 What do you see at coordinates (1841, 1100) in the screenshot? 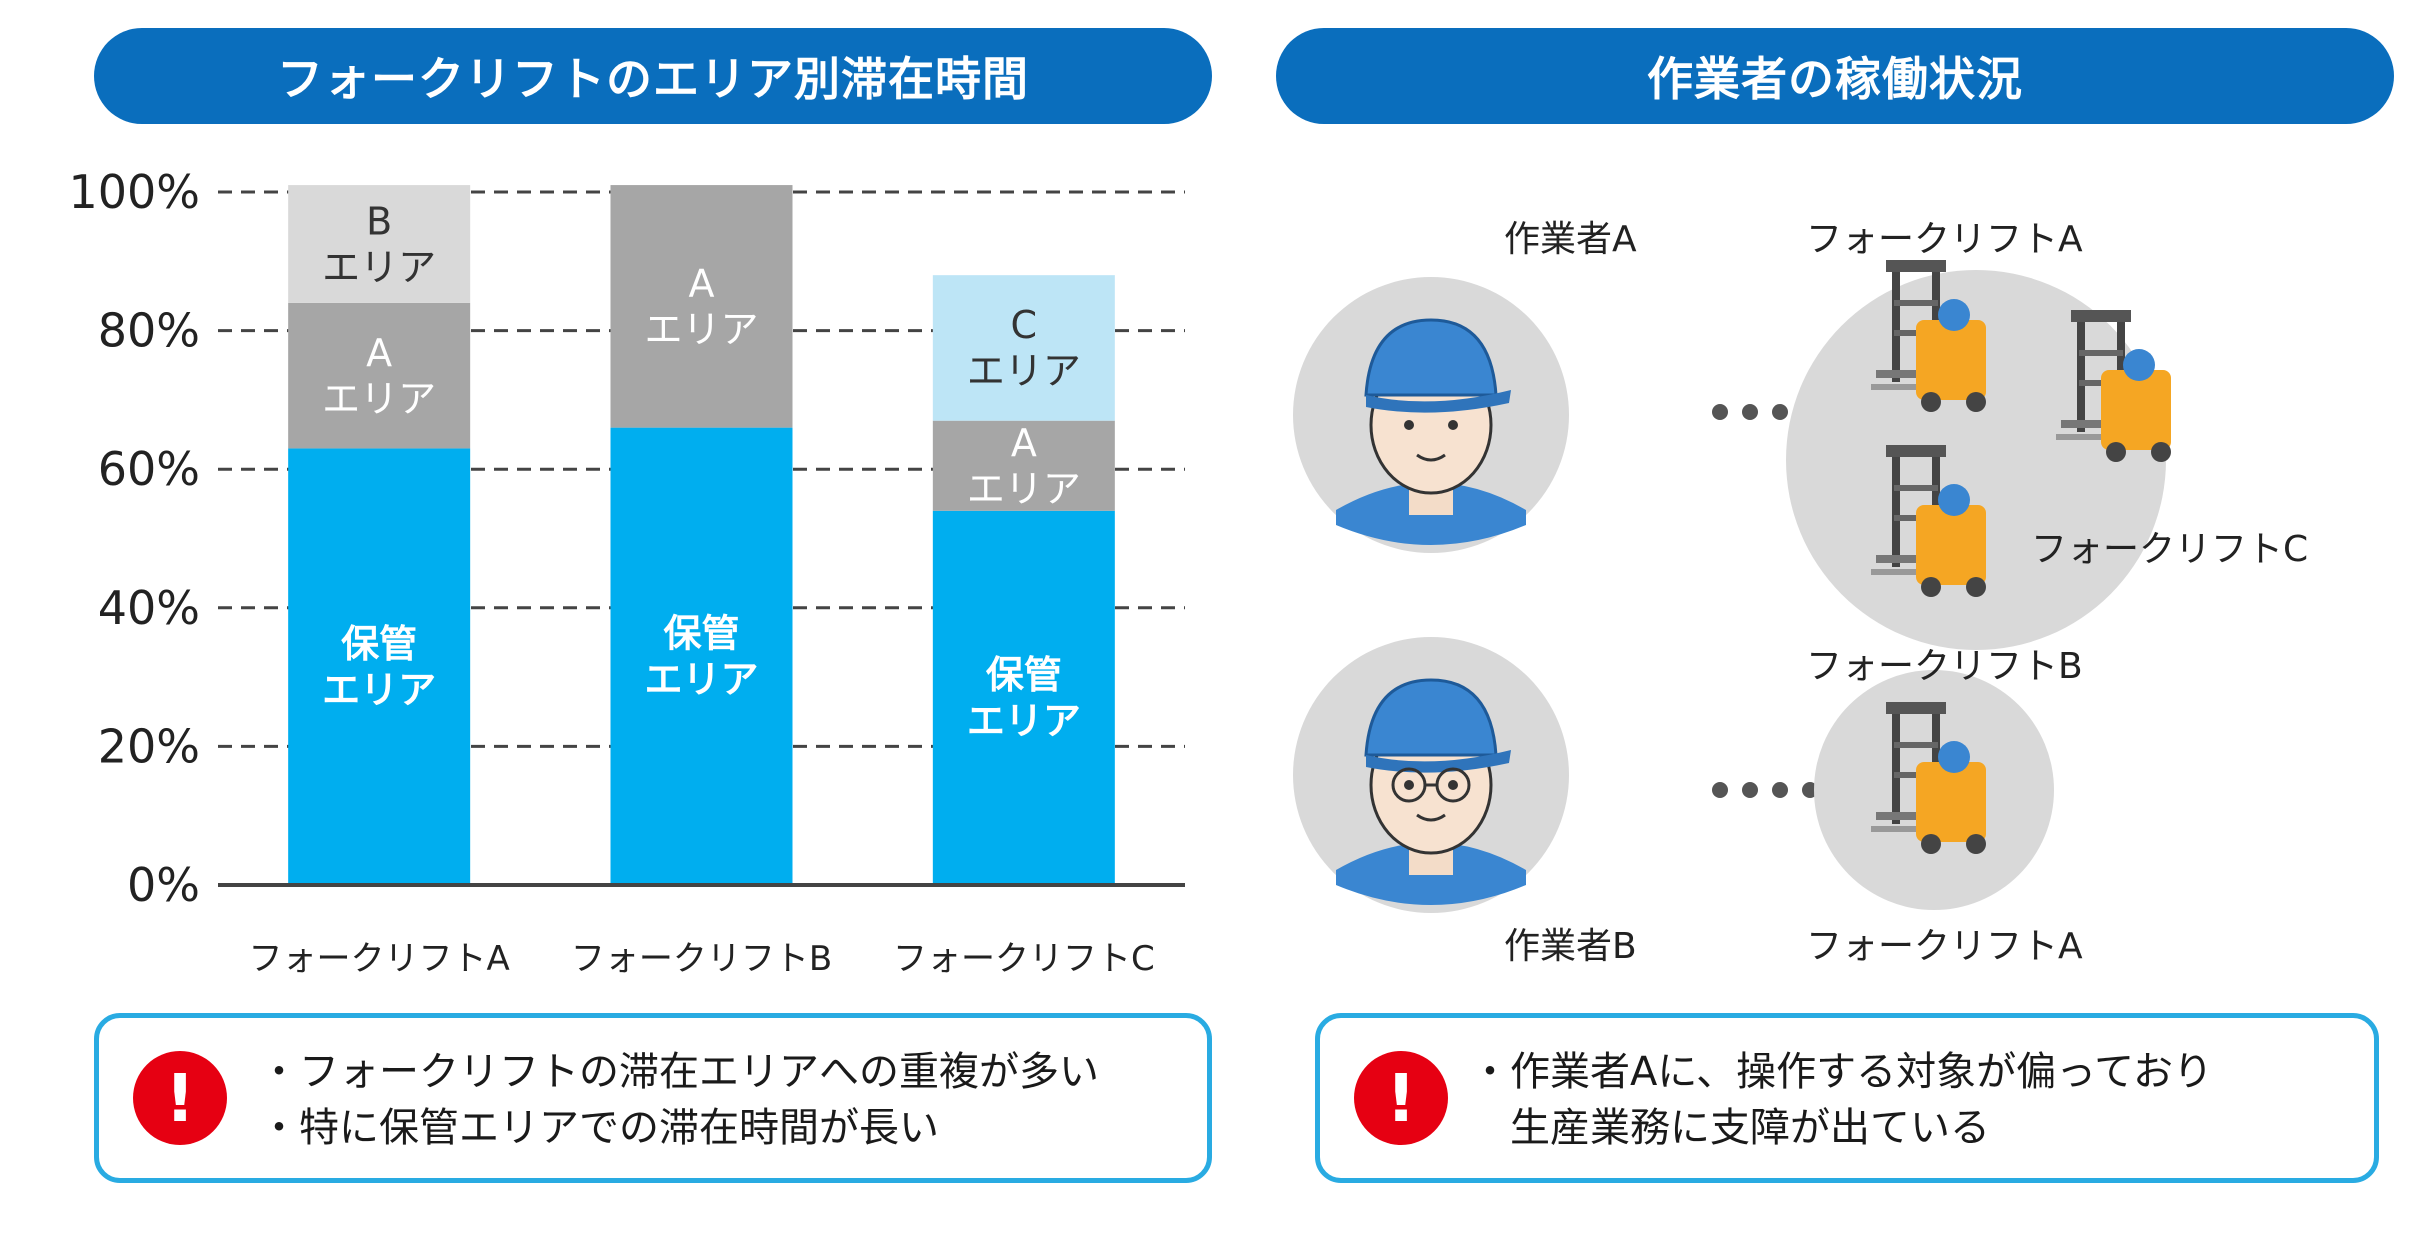
I see `right-note-text: ・作業者Aに、操作する対象が偏っており 生産業務に支障が出ている` at bounding box center [1841, 1100].